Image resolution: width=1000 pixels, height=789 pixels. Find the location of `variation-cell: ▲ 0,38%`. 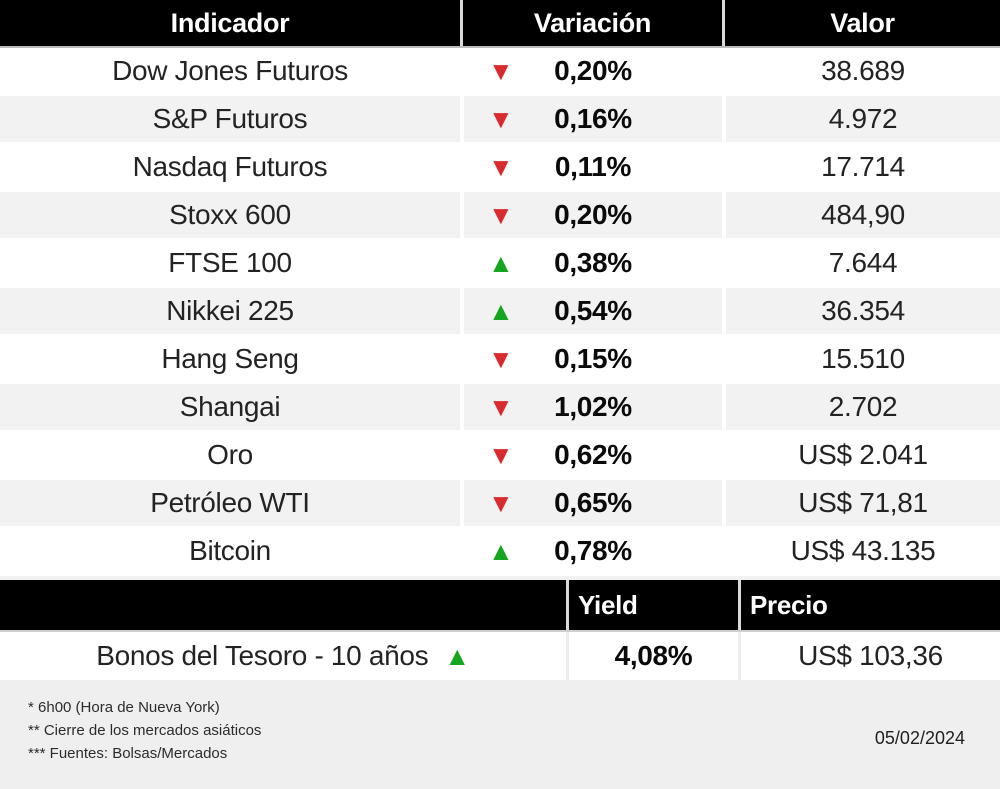

variation-cell: ▲ 0,38% is located at coordinates (591, 263).